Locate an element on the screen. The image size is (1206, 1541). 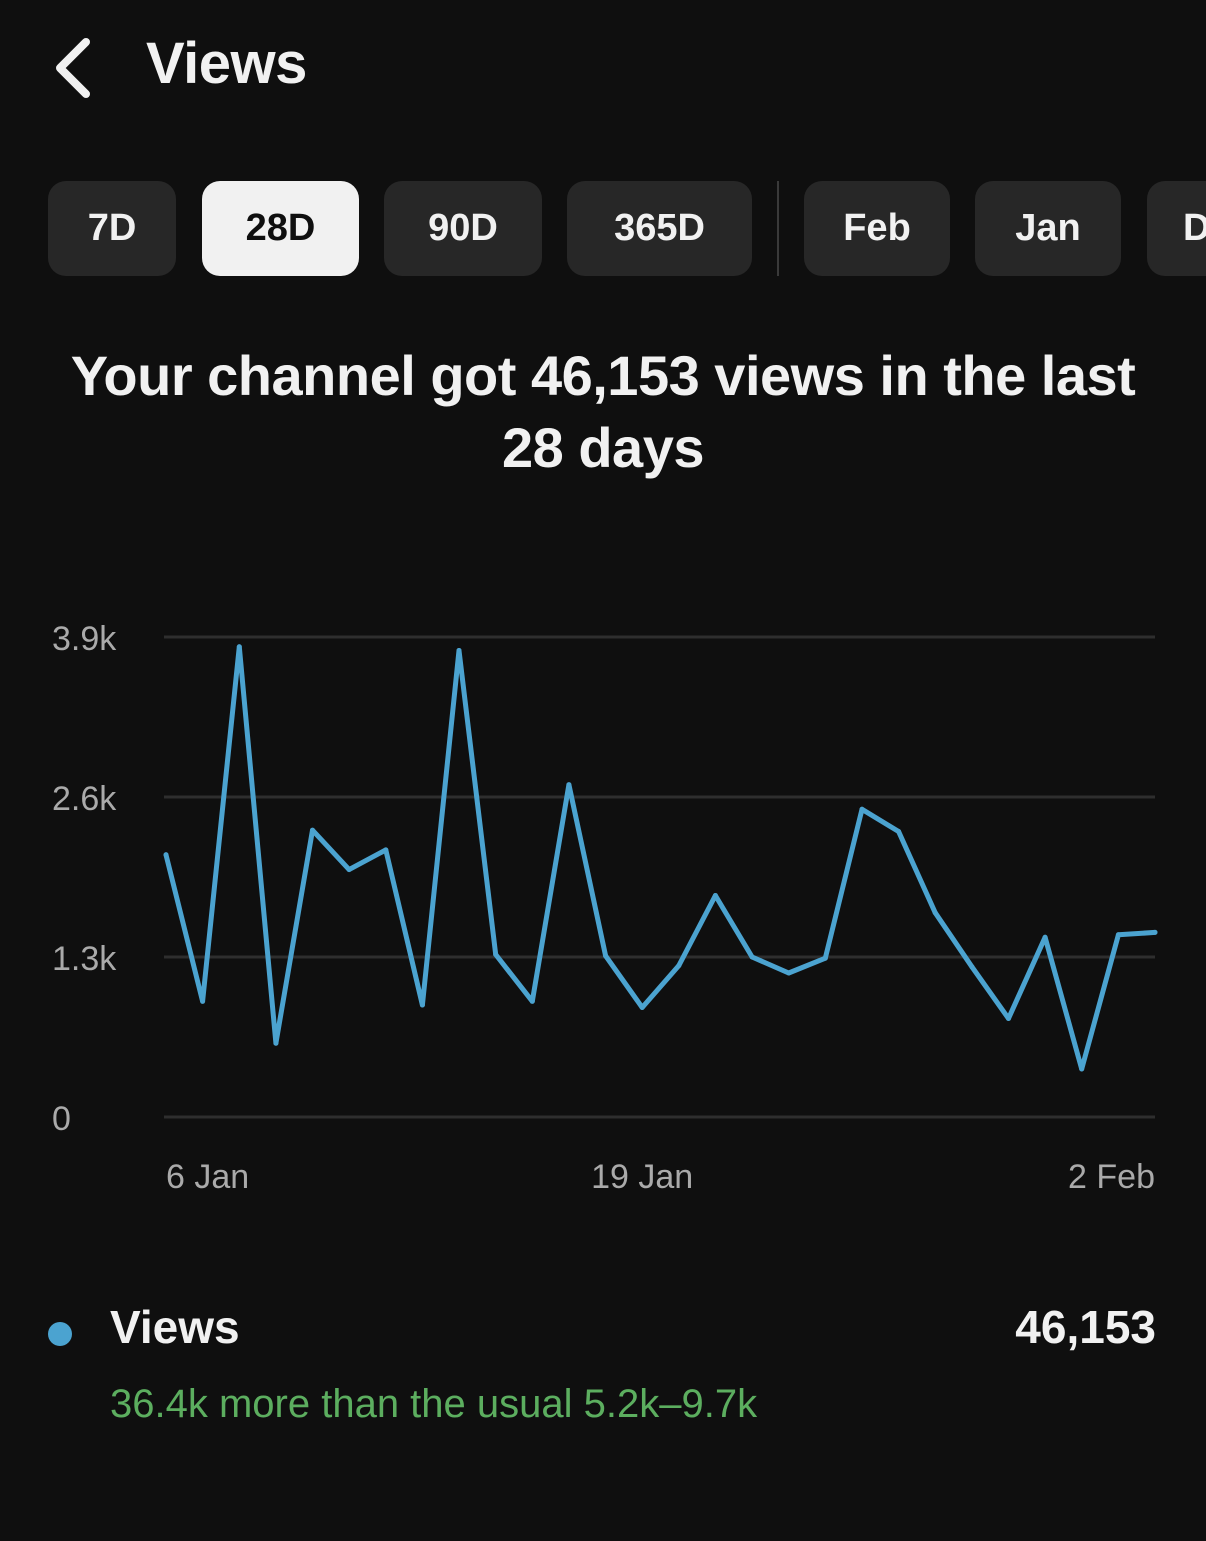
legend-total-value: 46,153 is located at coordinates (1085, 1327).